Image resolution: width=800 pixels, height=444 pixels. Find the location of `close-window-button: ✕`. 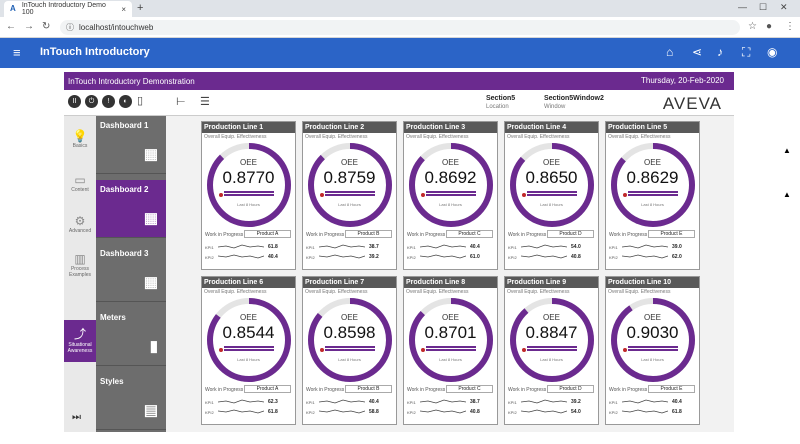

close-window-button: ✕ is located at coordinates (784, 7).